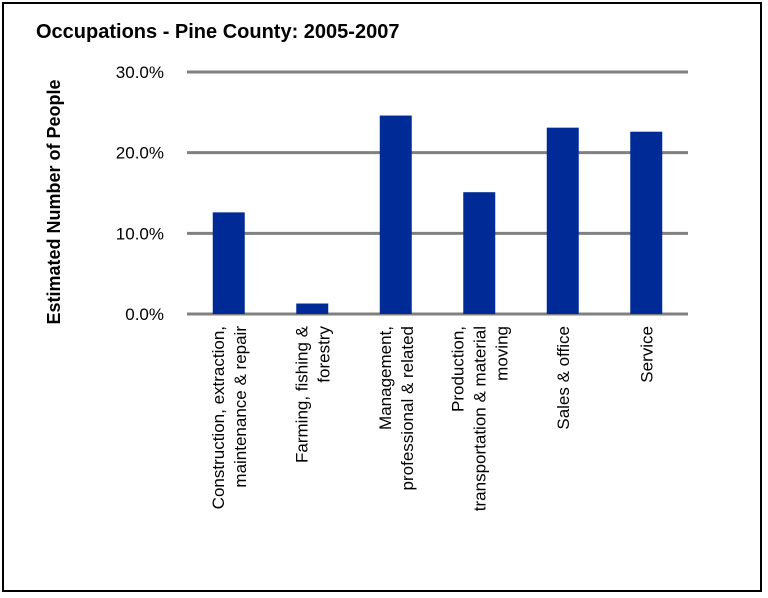 The image size is (768, 598). I want to click on x-tick-label-line: Construction, extraction,, so click(218, 417).